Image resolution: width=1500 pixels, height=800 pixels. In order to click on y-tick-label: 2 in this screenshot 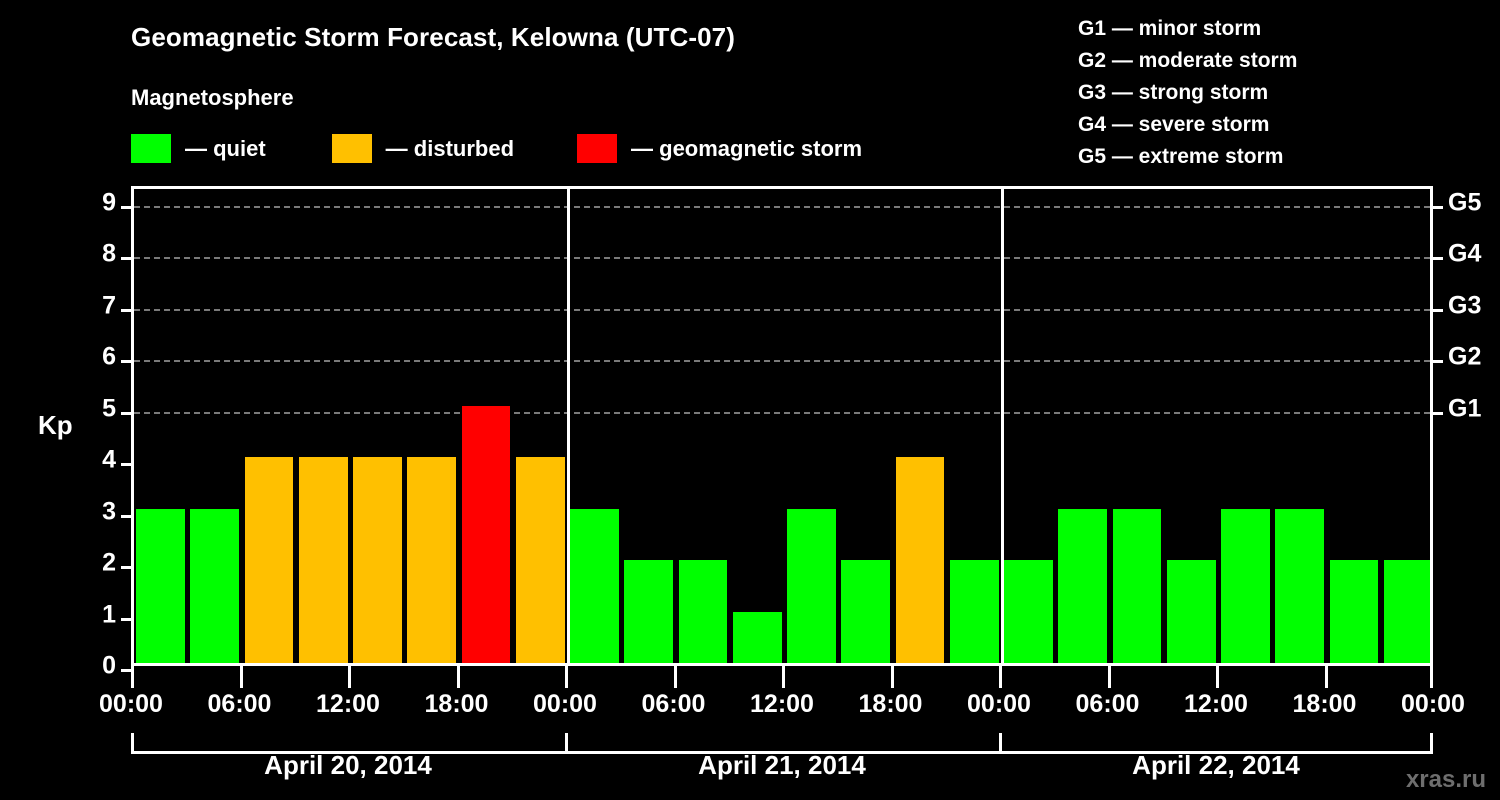, I will do `click(109, 562)`.